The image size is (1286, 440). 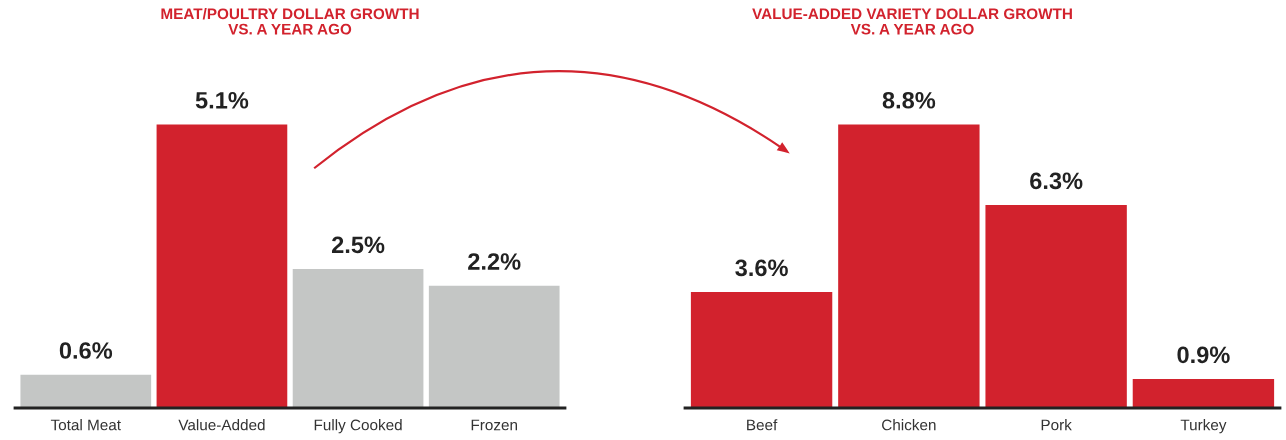 What do you see at coordinates (85, 425) in the screenshot?
I see `x-tick-label: Total Meat` at bounding box center [85, 425].